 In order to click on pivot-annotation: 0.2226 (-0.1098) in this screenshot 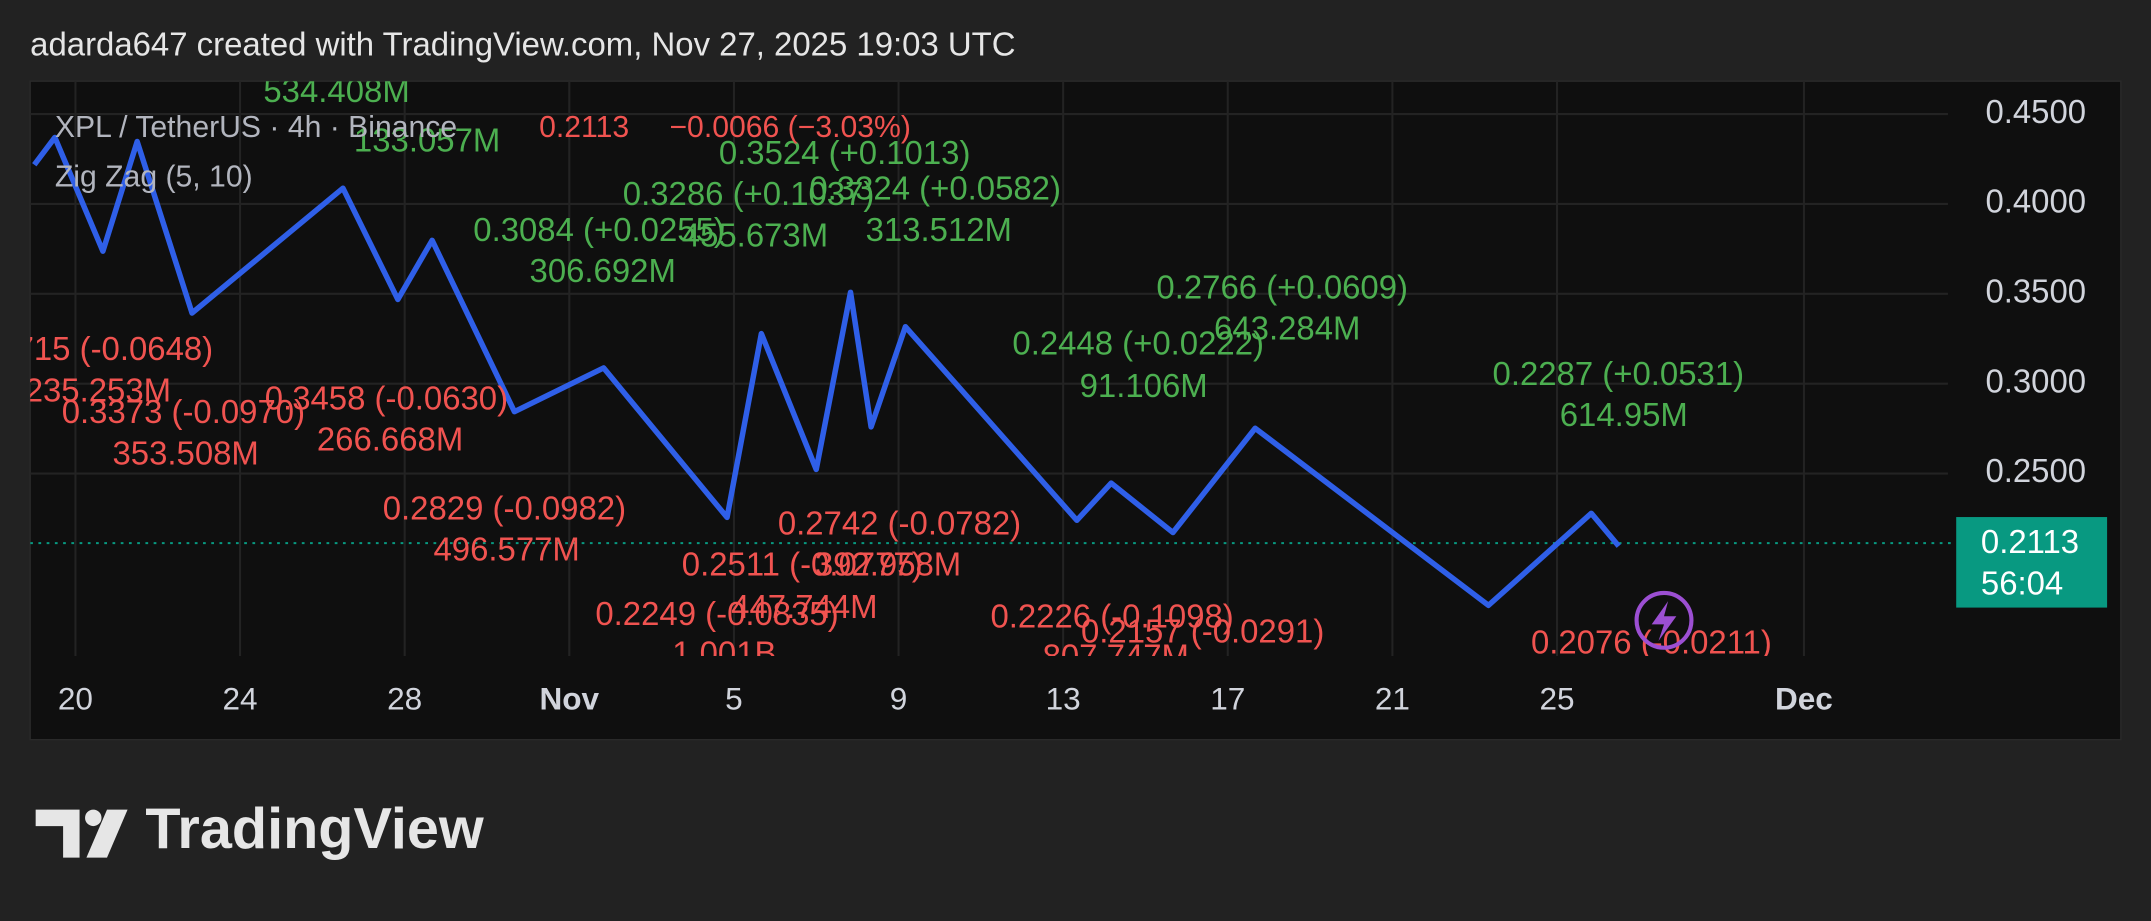, I will do `click(1111, 616)`.